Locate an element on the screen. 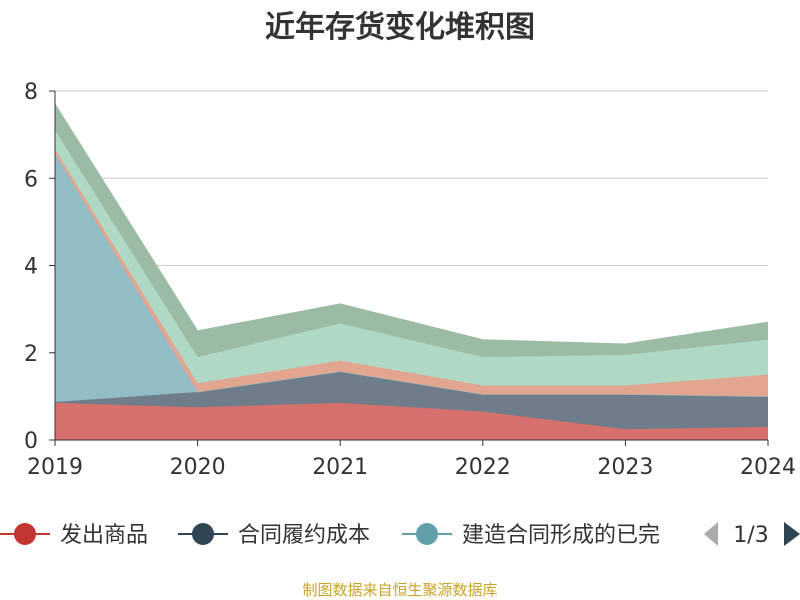  x-tick-label: 2019 is located at coordinates (55, 467).